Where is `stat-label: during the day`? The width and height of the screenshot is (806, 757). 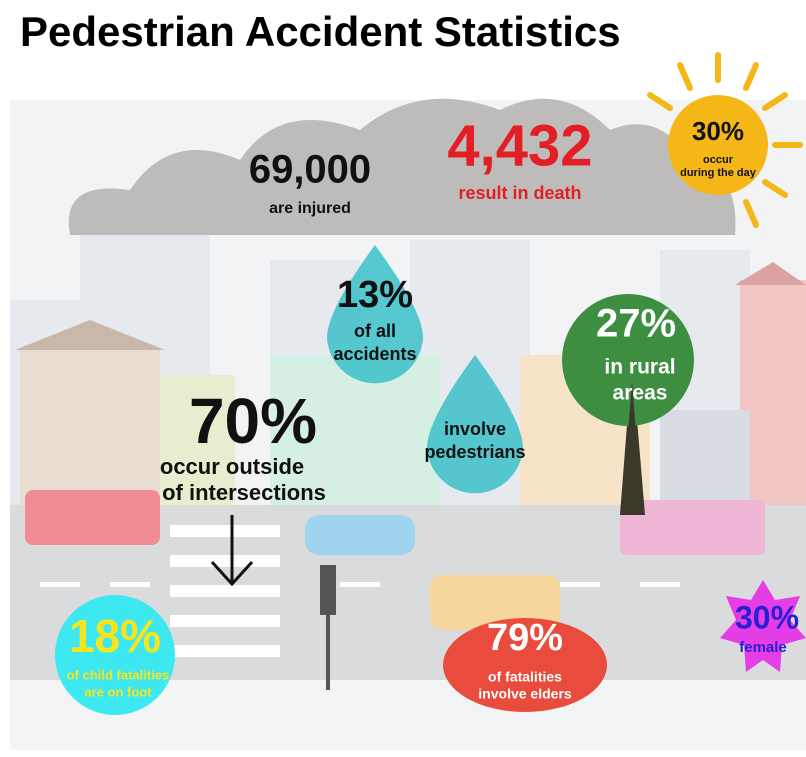
stat-label: during the day is located at coordinates (718, 173).